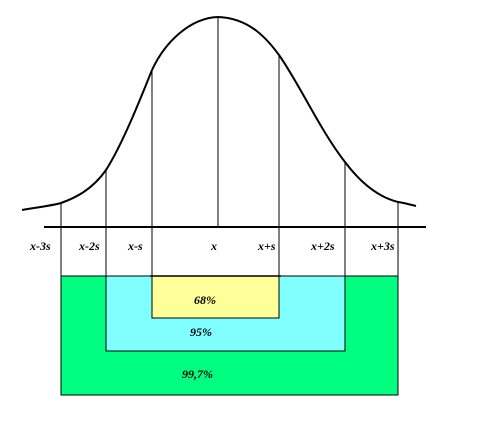  What do you see at coordinates (201, 332) in the screenshot?
I see `band-label-two-sigma: 95%` at bounding box center [201, 332].